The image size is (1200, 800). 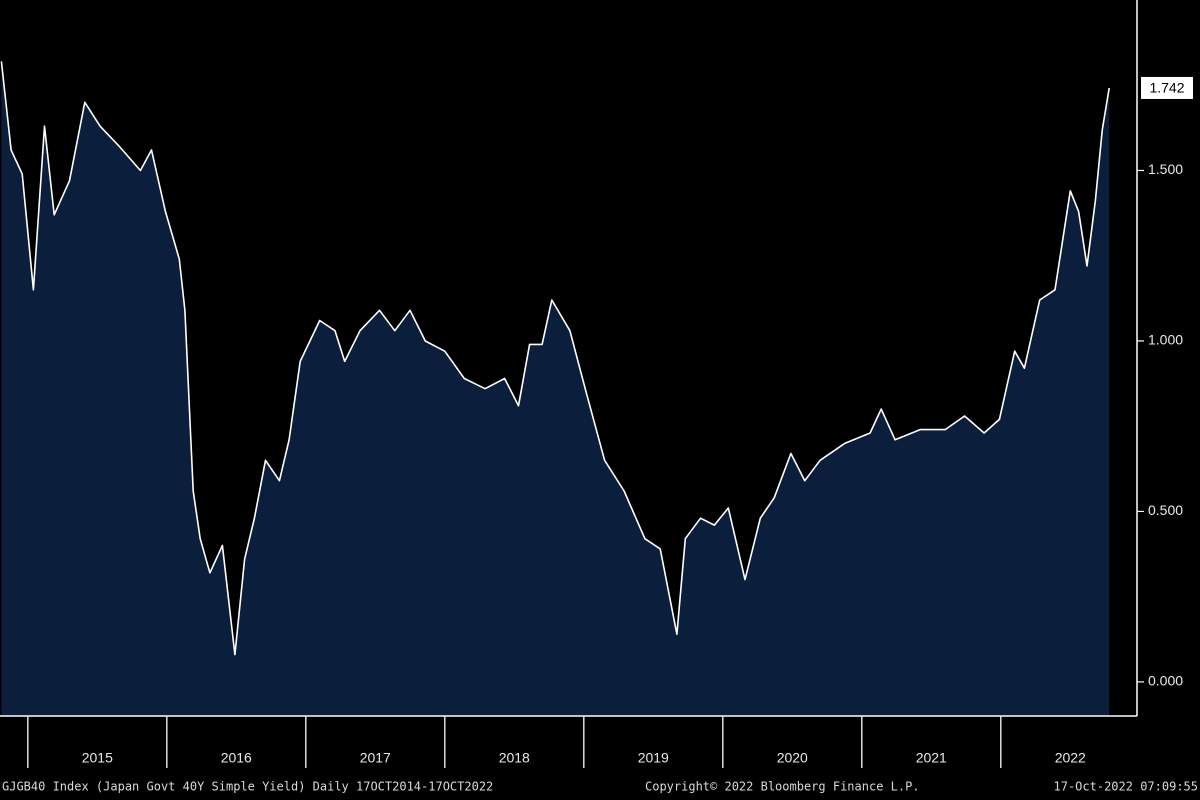 I want to click on x-tick-label: 2020, so click(x=792, y=758).